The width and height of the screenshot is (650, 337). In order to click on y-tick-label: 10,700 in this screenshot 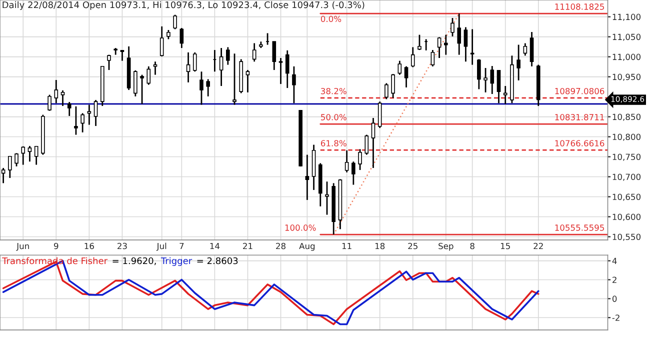, I will do `click(626, 177)`.